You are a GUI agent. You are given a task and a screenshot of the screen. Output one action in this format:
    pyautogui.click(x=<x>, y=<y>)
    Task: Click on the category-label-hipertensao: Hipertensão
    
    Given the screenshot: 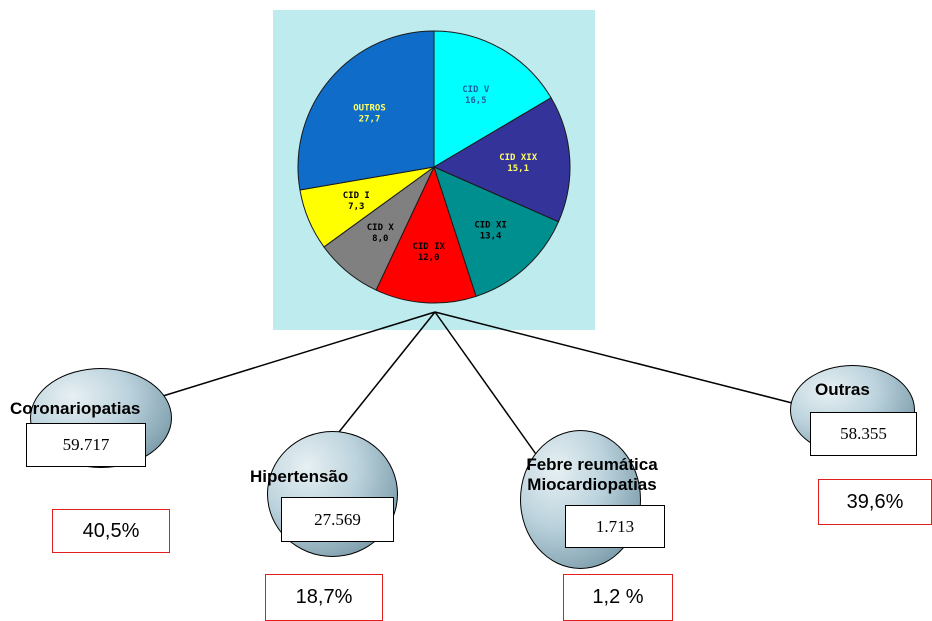 What is the action you would take?
    pyautogui.click(x=299, y=476)
    